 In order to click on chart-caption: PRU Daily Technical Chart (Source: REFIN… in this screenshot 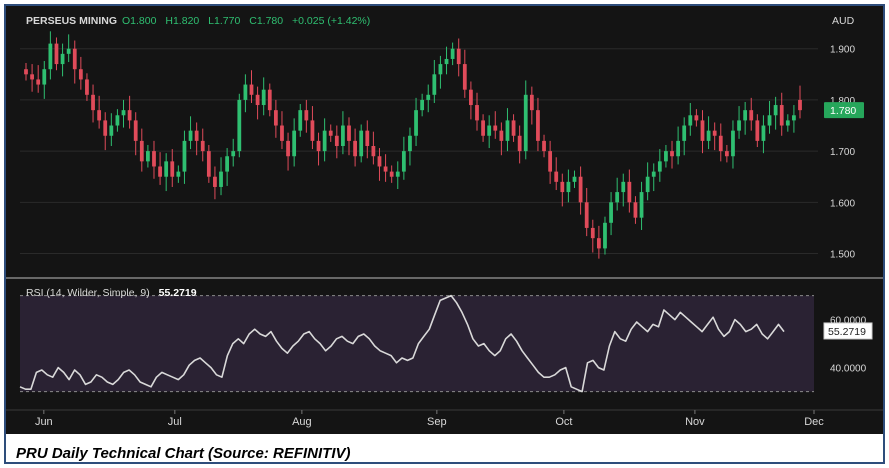, I will do `click(183, 453)`.